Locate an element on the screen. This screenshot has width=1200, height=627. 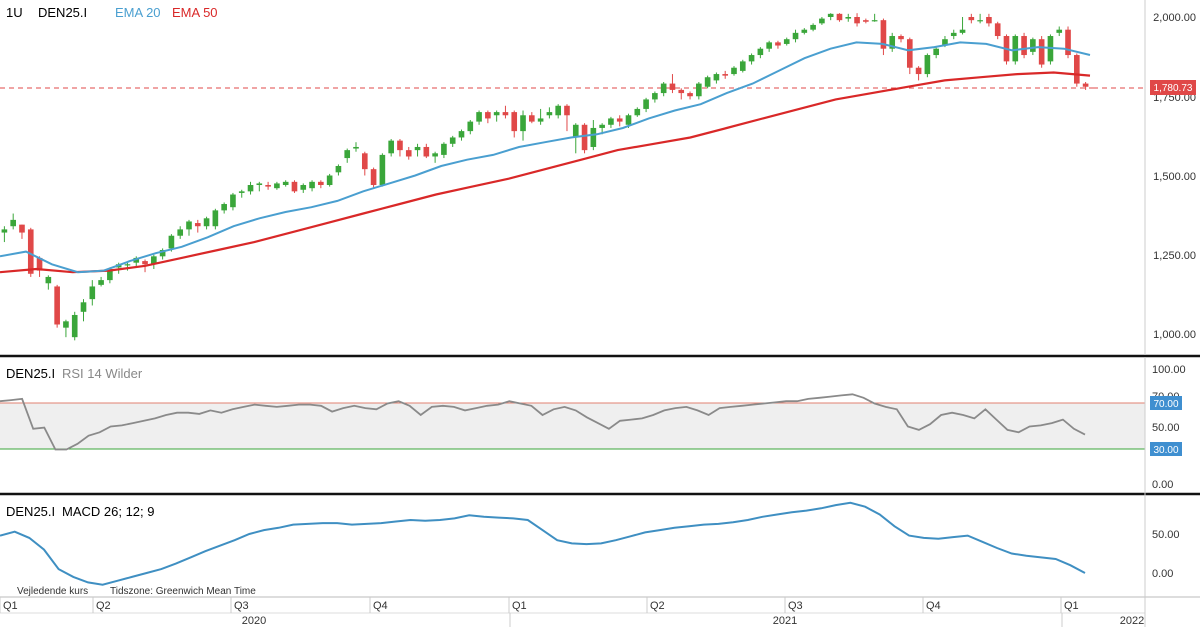
interval-label: 1U is located at coordinates (14, 12).